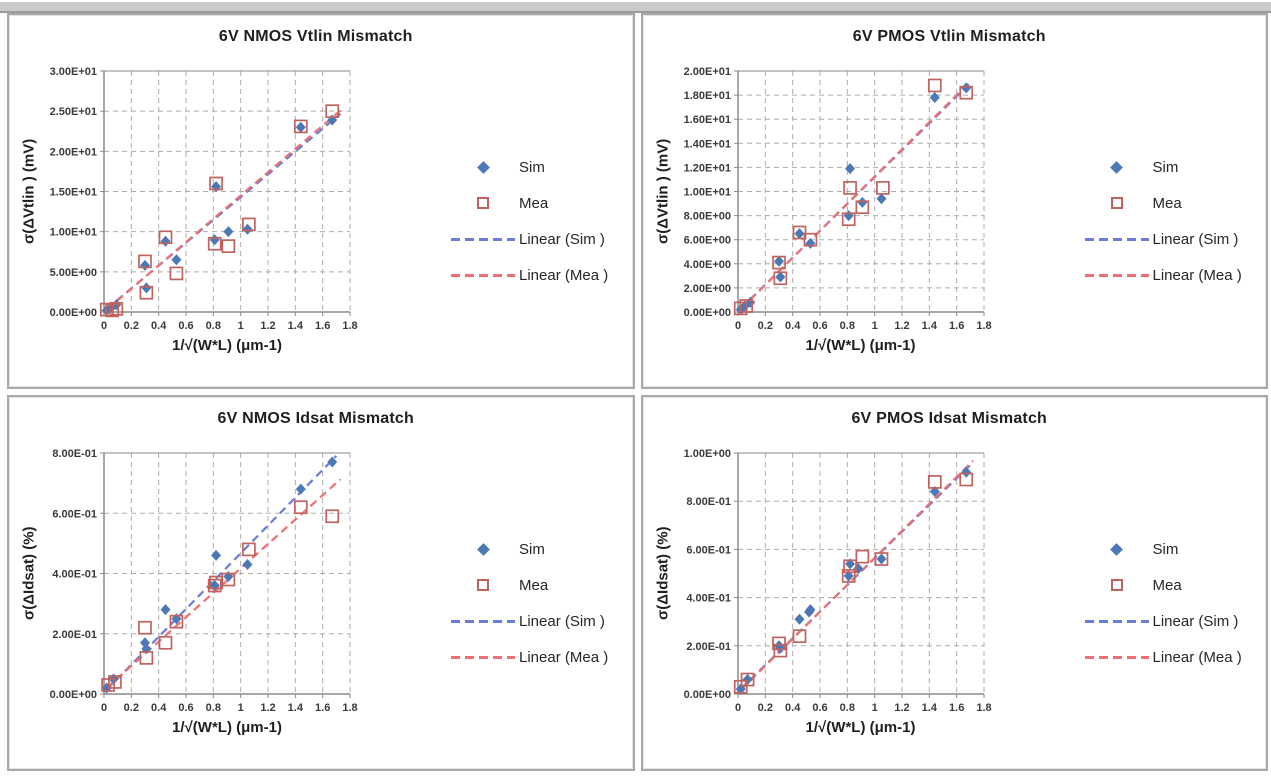 This screenshot has width=1271, height=780. I want to click on y-tick-label: 3.00E+01, so click(73, 72).